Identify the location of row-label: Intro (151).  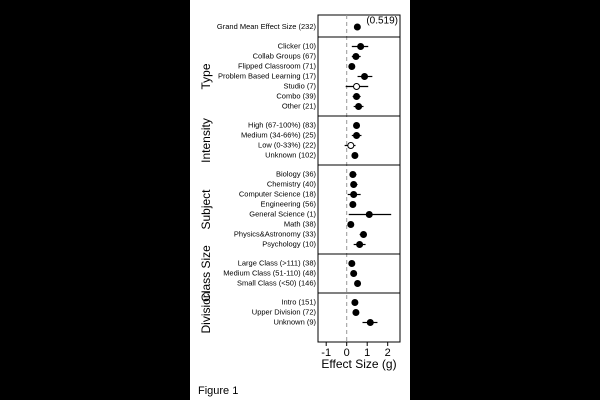
(298, 301).